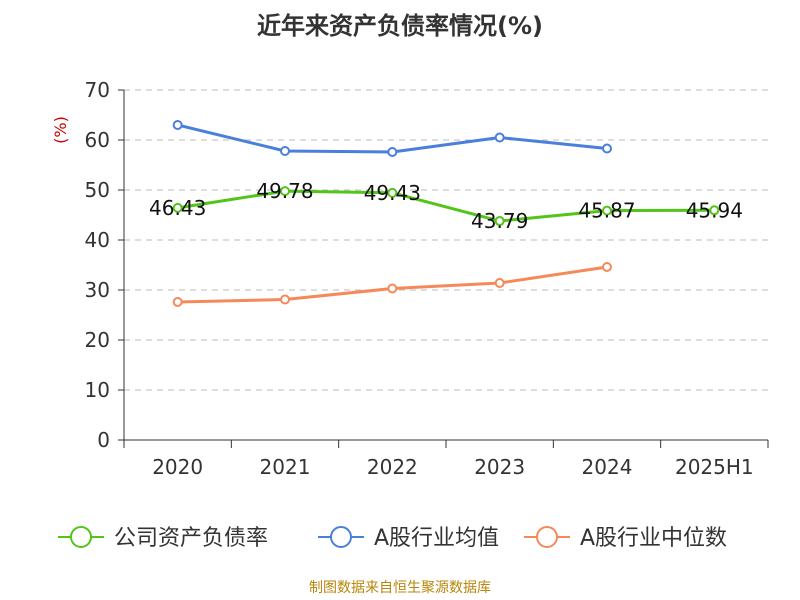  What do you see at coordinates (60, 130) in the screenshot?
I see `y-axis-unit-label: (%)` at bounding box center [60, 130].